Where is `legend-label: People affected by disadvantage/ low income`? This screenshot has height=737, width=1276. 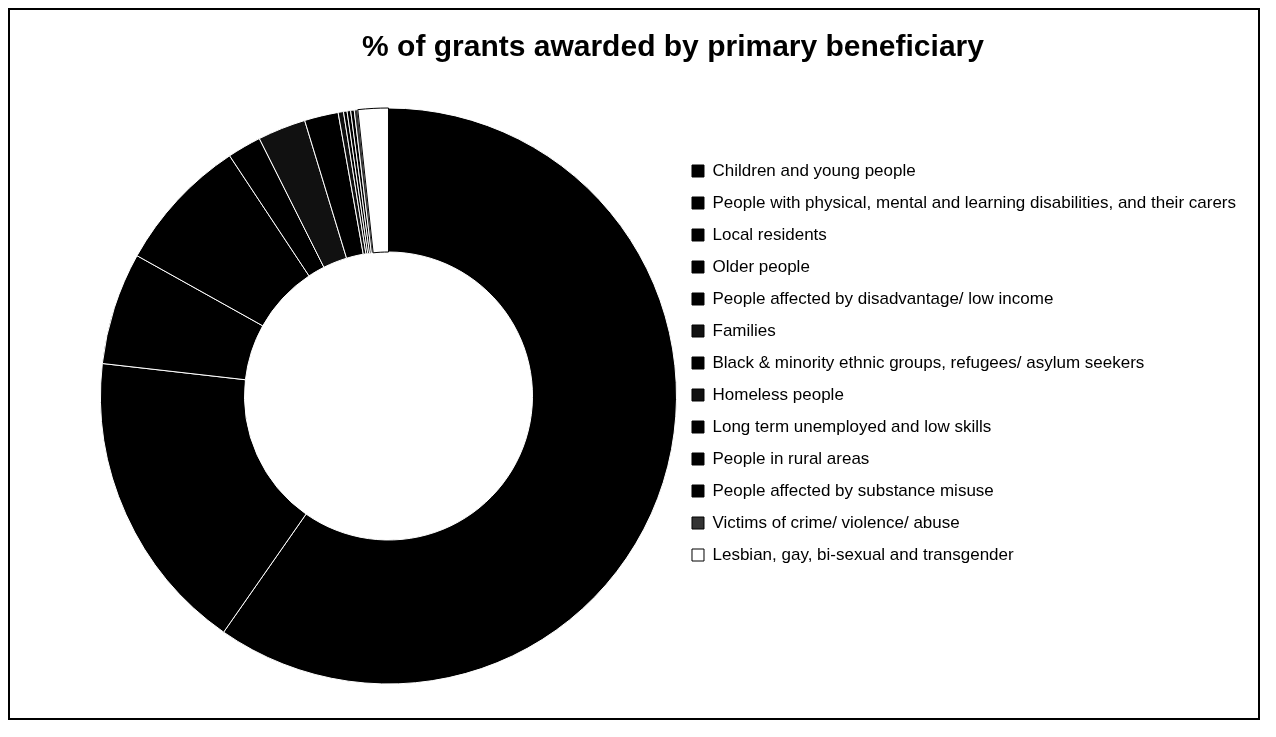
legend-label: People affected by disadvantage/ low income is located at coordinates (883, 298).